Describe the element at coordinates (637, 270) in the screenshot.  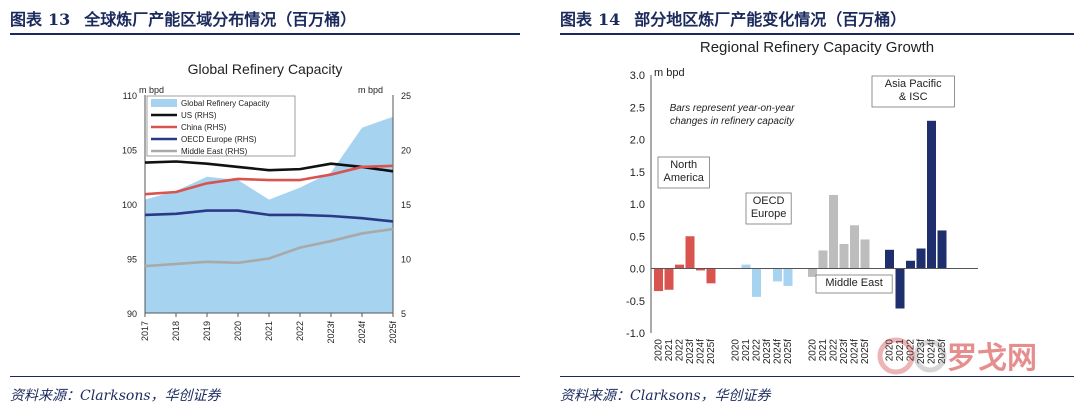
I see `chart14-y-tick: 0.0` at that location.